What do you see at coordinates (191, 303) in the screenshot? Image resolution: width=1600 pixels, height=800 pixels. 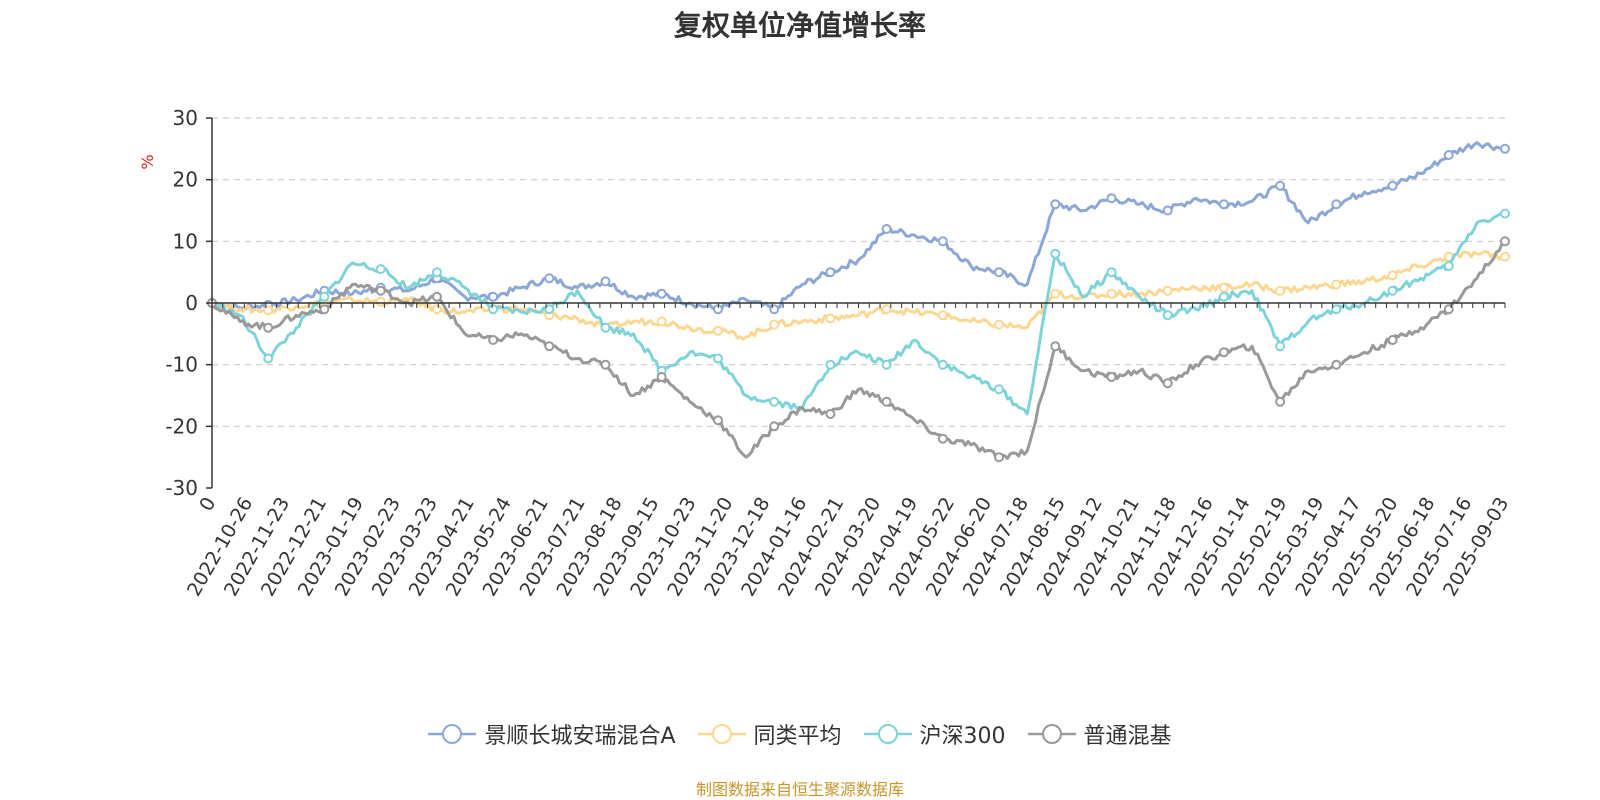 I see `y-tick-label: 0` at bounding box center [191, 303].